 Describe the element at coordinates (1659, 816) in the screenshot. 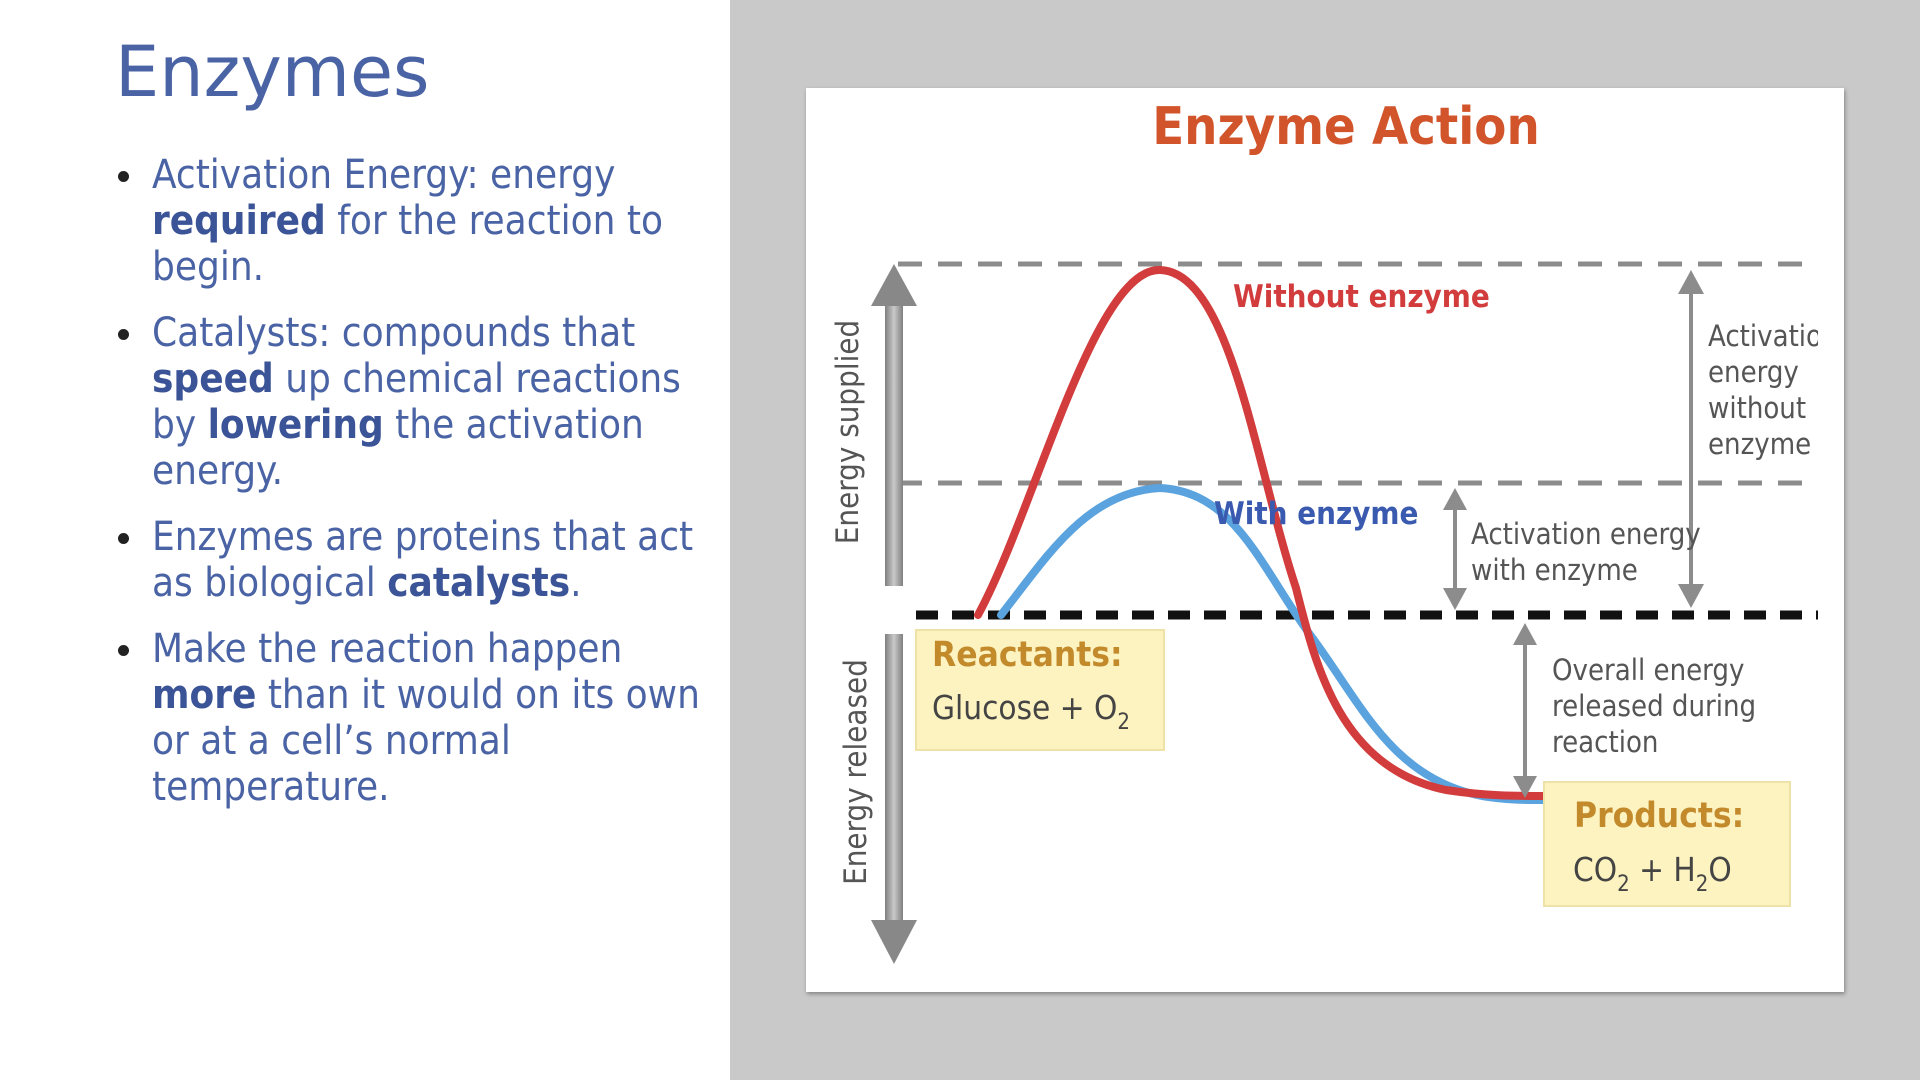

I see `products-heading: Products:` at that location.